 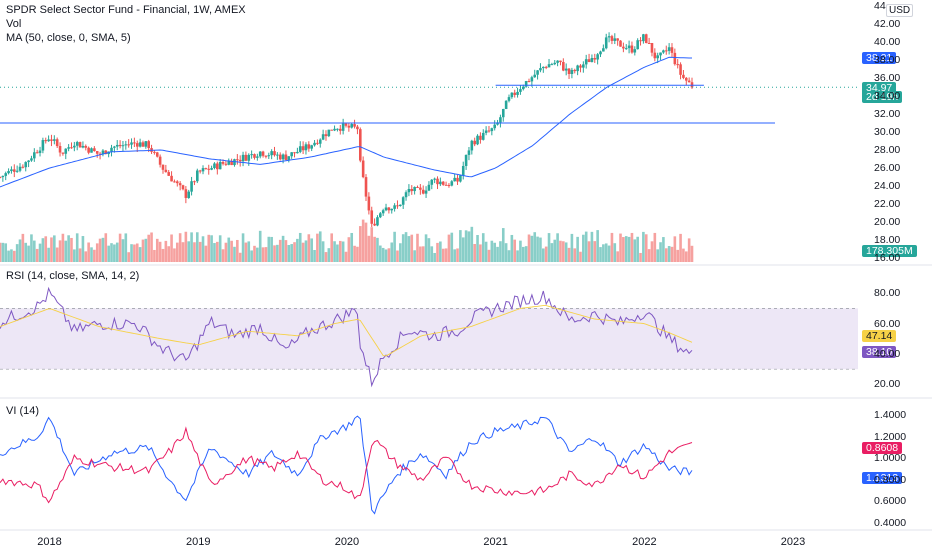 What do you see at coordinates (887, 186) in the screenshot?
I see `price-axis-tick: 24.00` at bounding box center [887, 186].